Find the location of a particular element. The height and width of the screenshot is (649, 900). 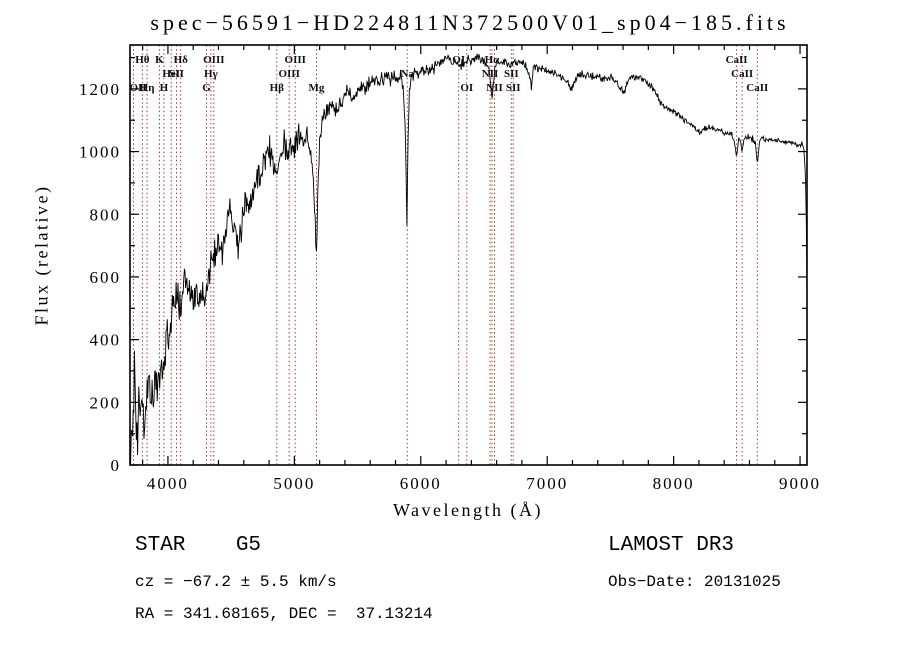

spectral-line-label: Hα is located at coordinates (493, 60).